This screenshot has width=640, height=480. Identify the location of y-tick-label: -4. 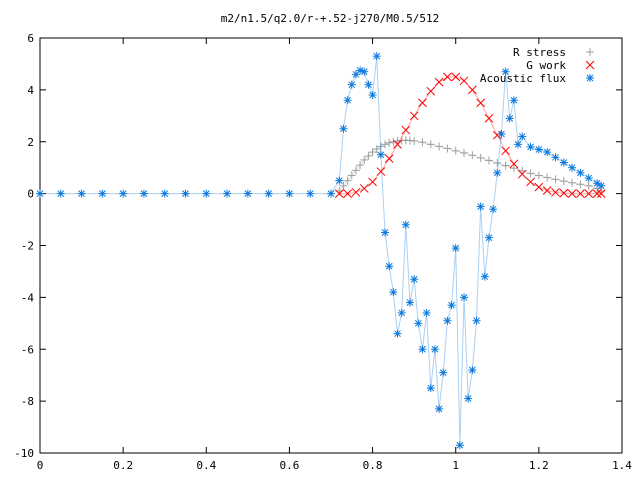
(28, 297).